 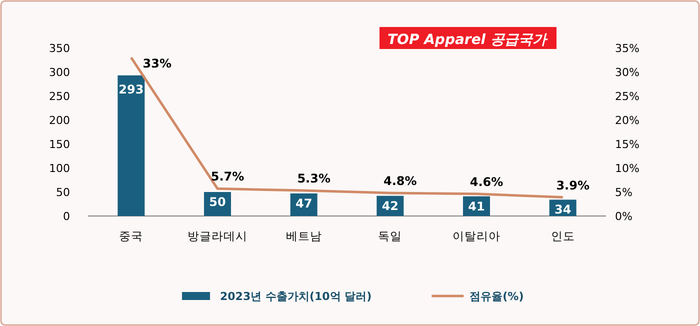 What do you see at coordinates (476, 236) in the screenshot?
I see `x-tick-label: 이탈리아` at bounding box center [476, 236].